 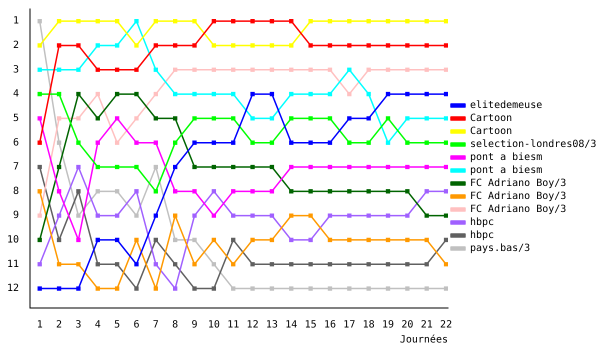 What do you see at coordinates (97, 325) in the screenshot?
I see `x-tick-label: 4` at bounding box center [97, 325].